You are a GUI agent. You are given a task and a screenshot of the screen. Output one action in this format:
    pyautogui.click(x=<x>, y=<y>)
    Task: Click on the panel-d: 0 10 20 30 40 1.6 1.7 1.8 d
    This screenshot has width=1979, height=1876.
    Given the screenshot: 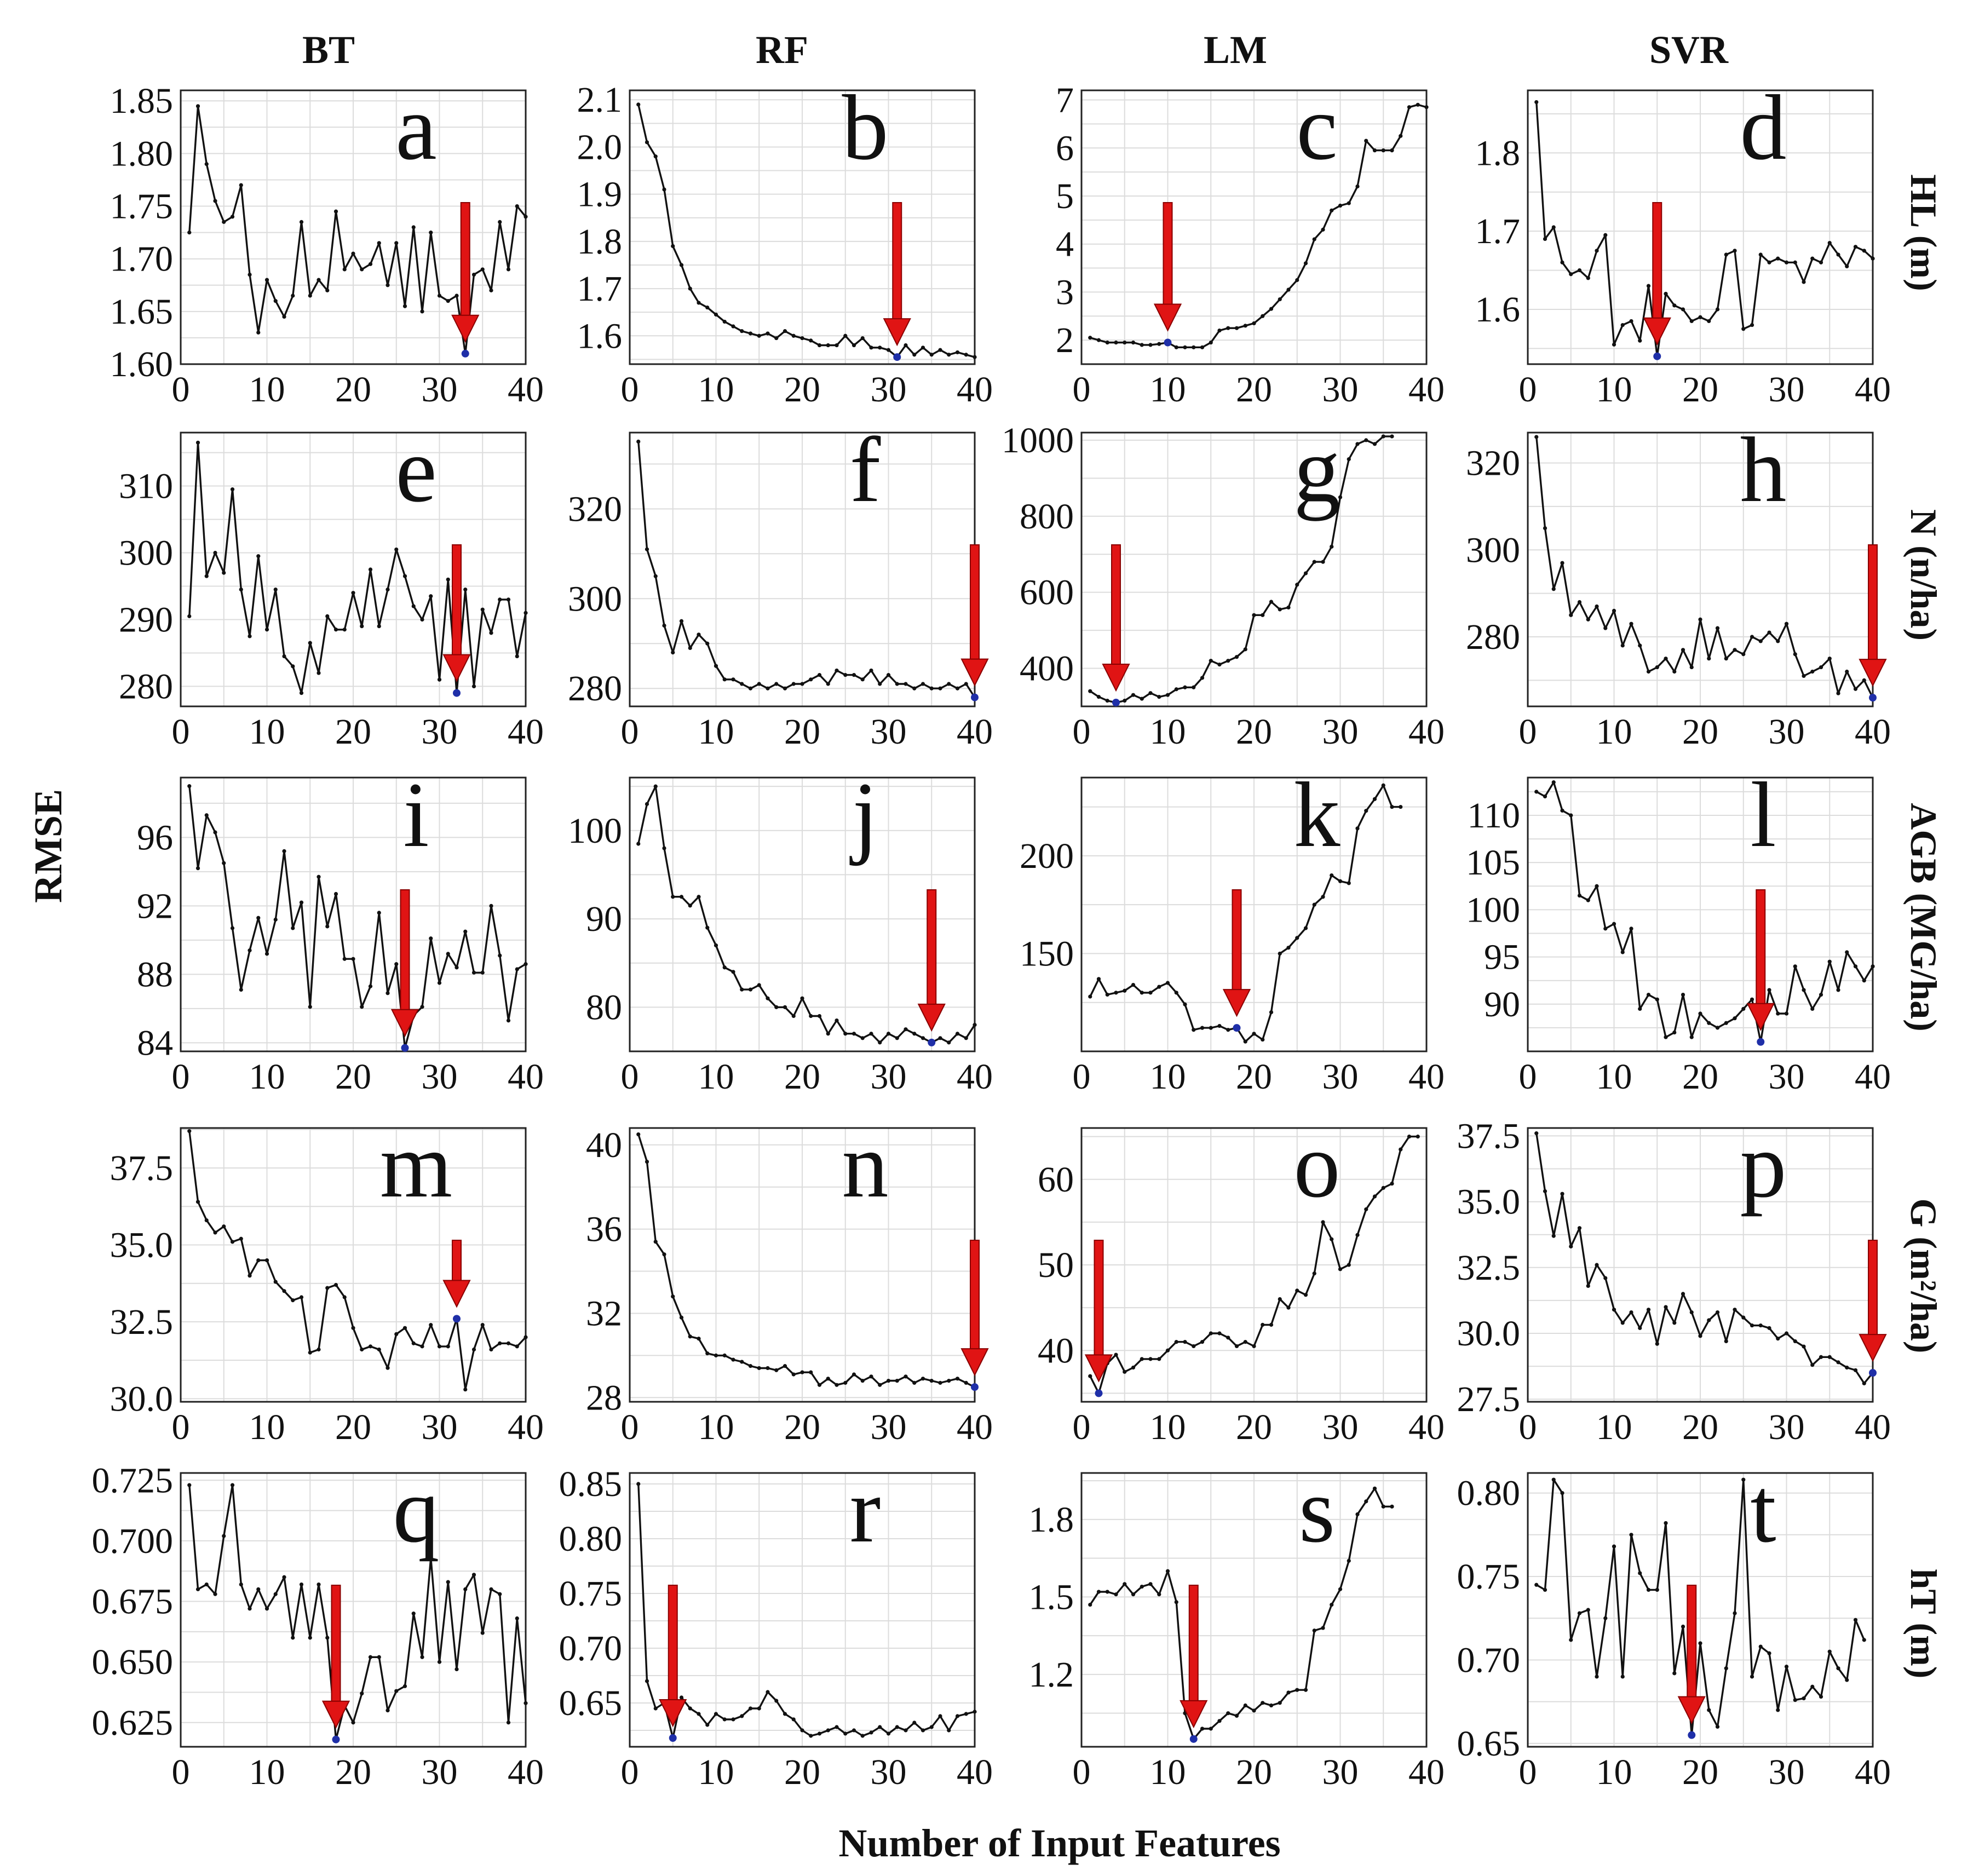 What is the action you would take?
    pyautogui.click(x=1683, y=243)
    